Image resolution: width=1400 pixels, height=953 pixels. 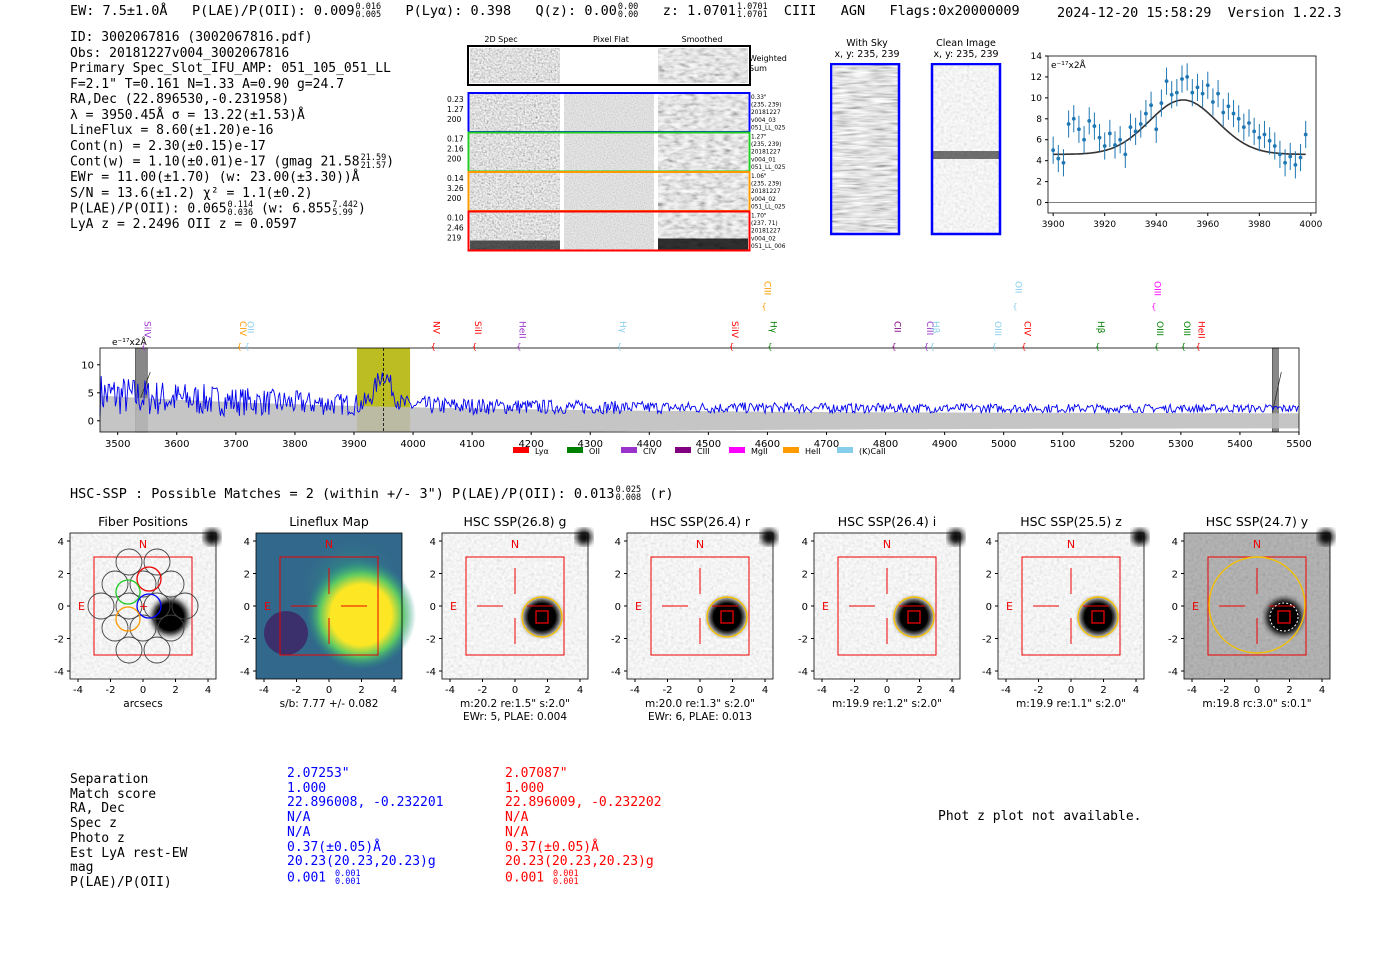 What do you see at coordinates (365, 803) in the screenshot?
I see `match-value: 22.896008, -0.232201` at bounding box center [365, 803].